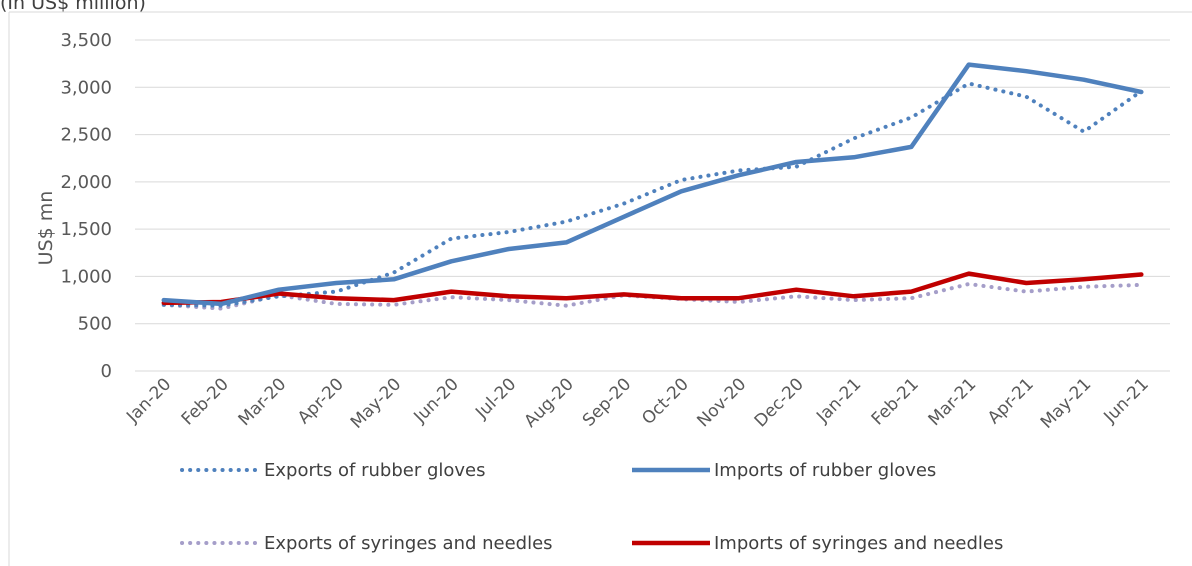 This screenshot has height=566, width=1192. Describe the element at coordinates (495, 398) in the screenshot. I see `x-tick-label: Jul-20` at that location.